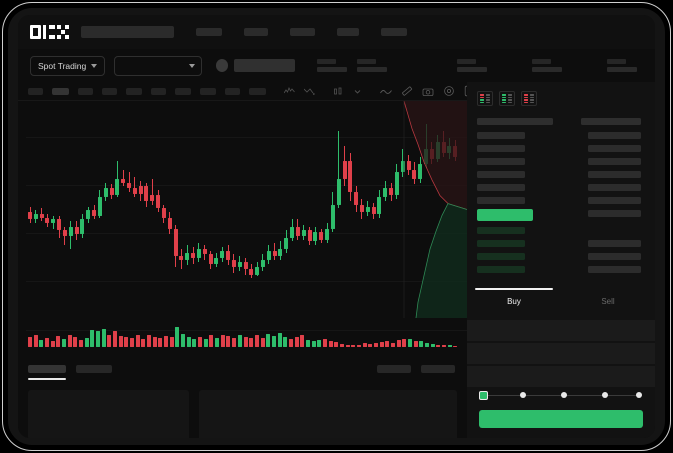 This screenshot has height=453, width=673. Describe the element at coordinates (327, 61) in the screenshot. I see `stat-label` at that location.